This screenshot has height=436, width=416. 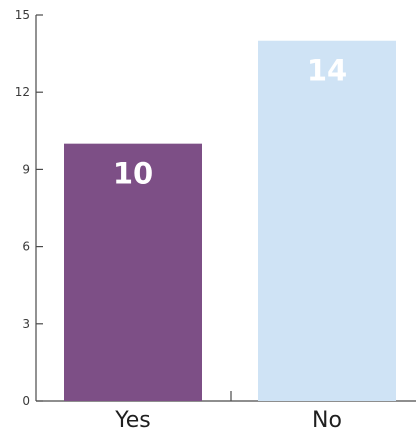 I want to click on y-tick-label-6: 6, so click(x=26, y=247).